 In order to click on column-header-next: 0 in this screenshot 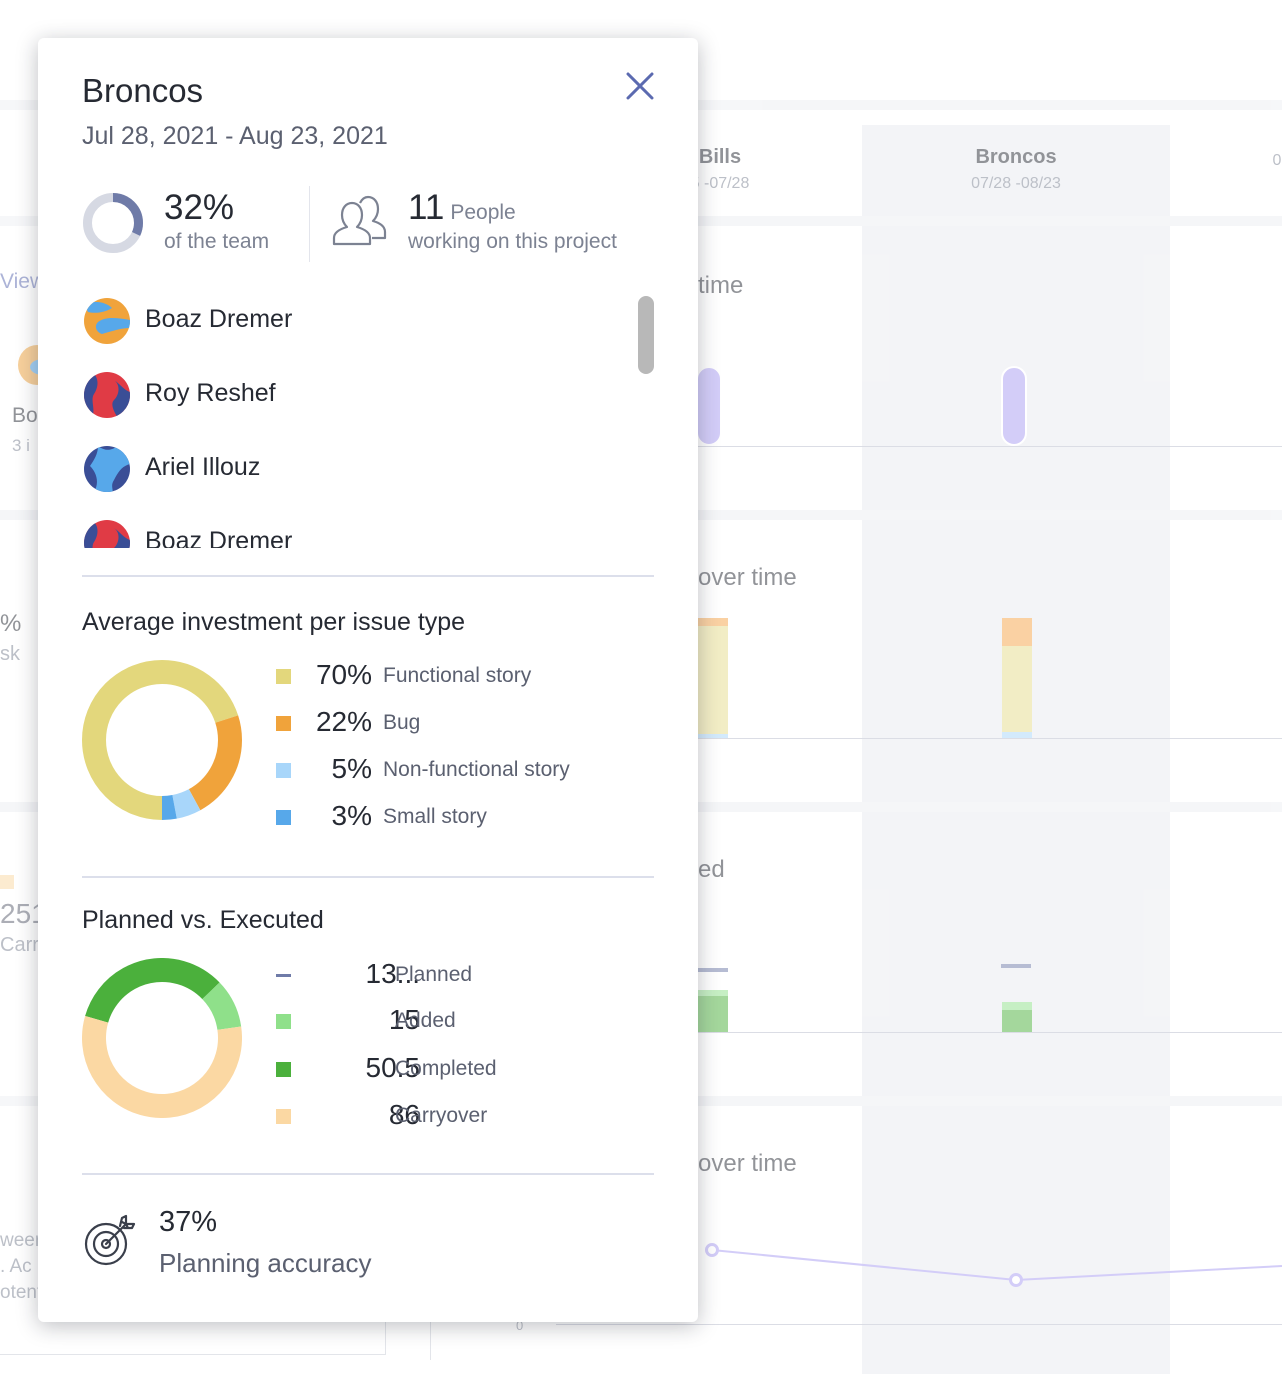, I will do `click(1272, 158)`.